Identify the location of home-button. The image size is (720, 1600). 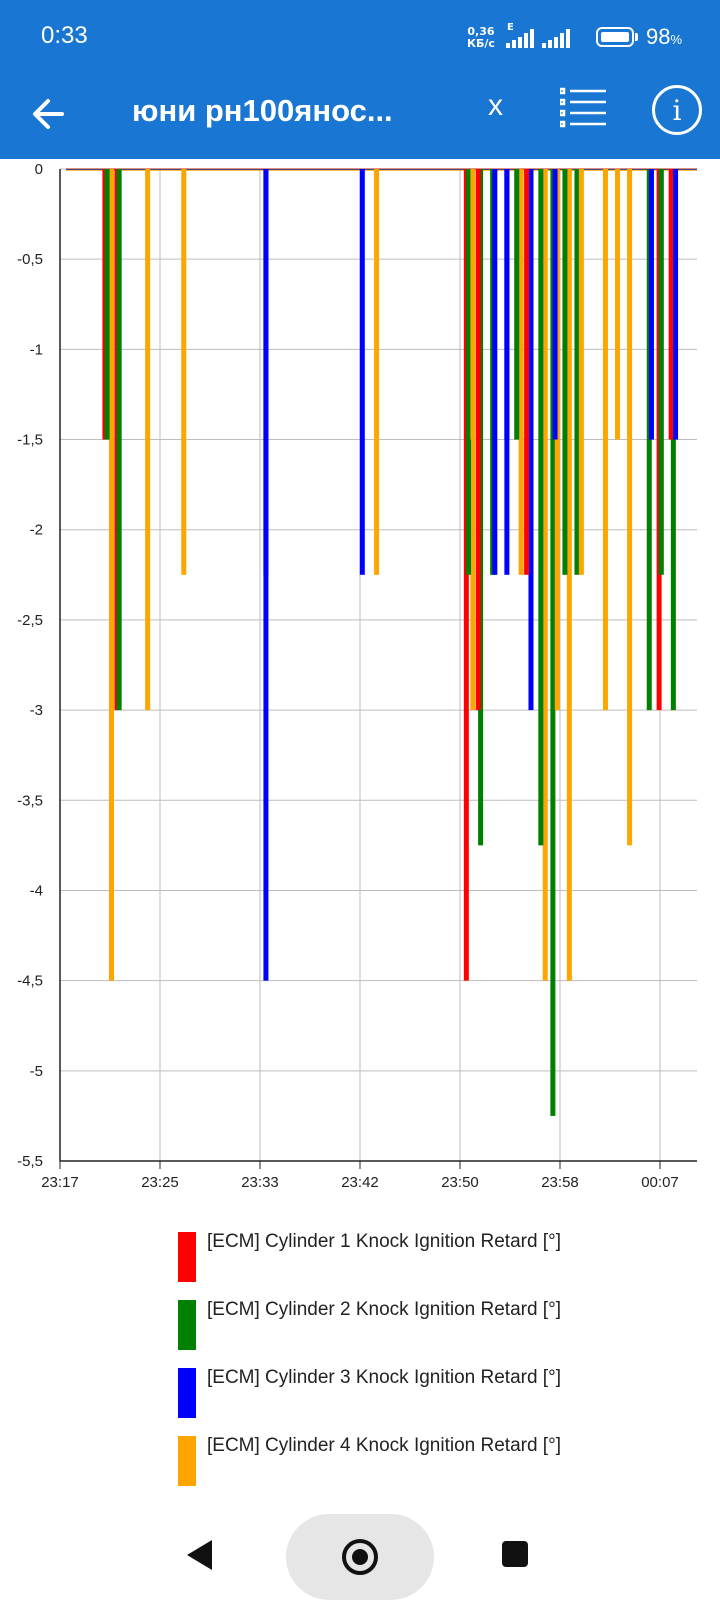
(360, 1557).